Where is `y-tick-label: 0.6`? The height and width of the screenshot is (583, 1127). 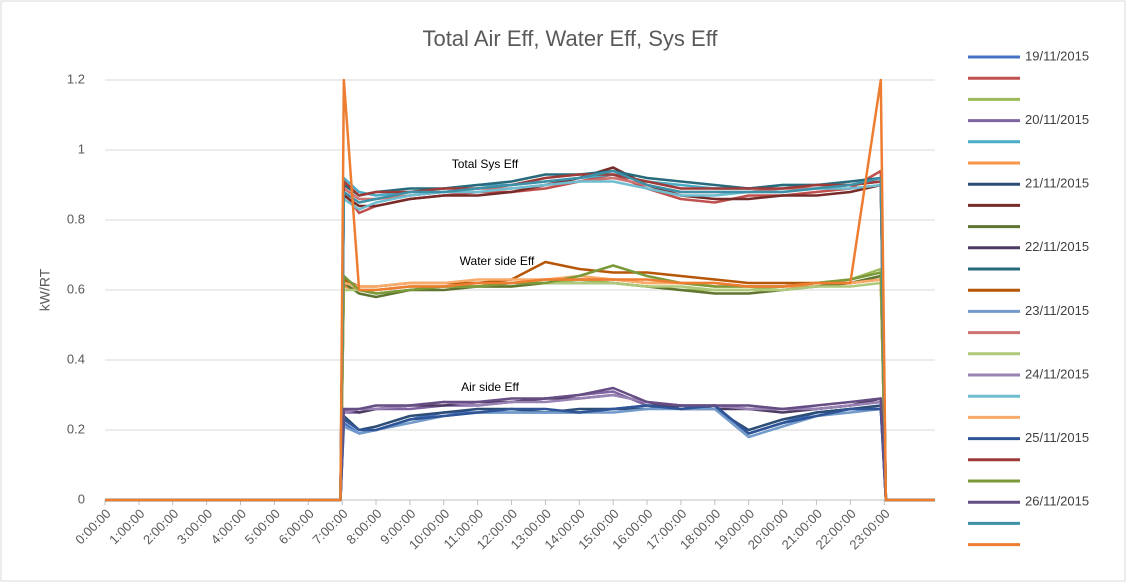
y-tick-label: 0.6 is located at coordinates (76, 288).